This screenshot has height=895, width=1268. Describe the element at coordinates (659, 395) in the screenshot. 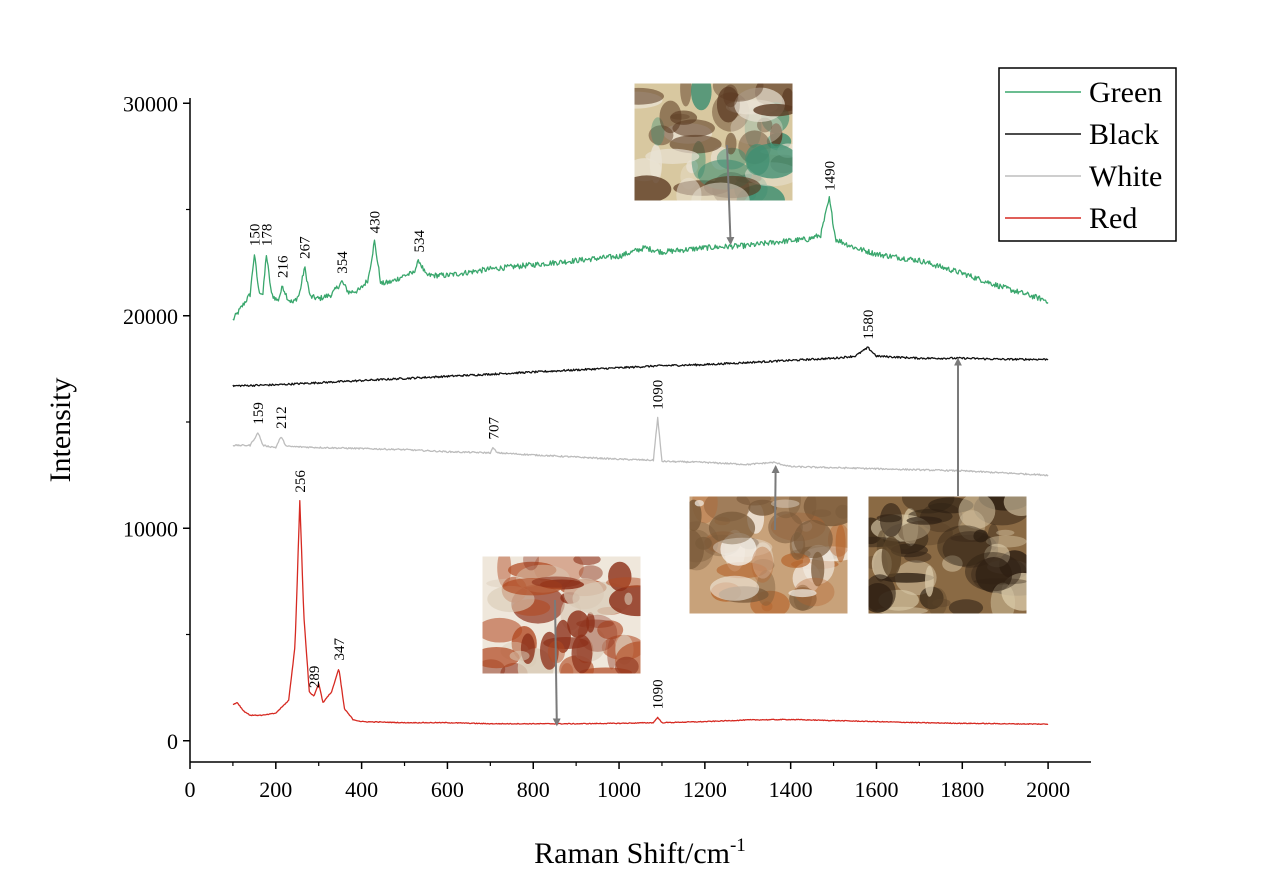

I see `peak-label-white-1090: 1090` at that location.